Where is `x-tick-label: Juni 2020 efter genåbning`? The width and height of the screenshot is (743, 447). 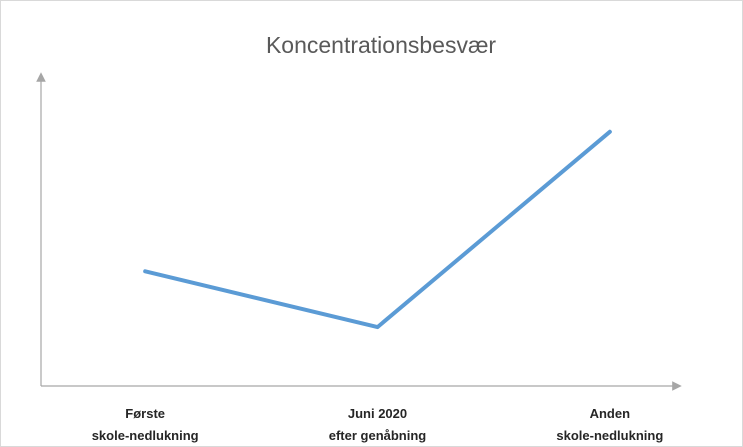 x-tick-label: Juni 2020 efter genåbning is located at coordinates (377, 424).